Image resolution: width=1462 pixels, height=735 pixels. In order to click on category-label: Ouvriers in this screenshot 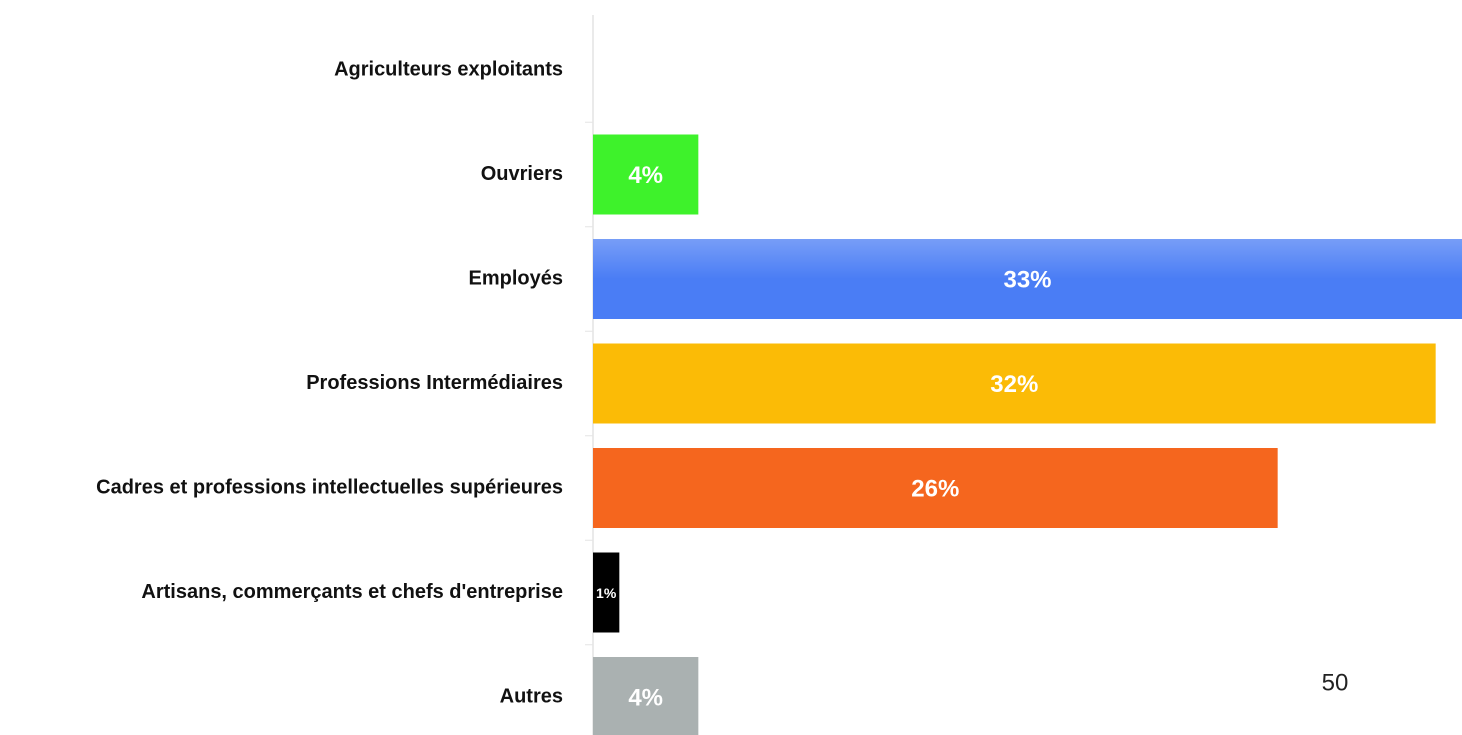, I will do `click(522, 174)`.